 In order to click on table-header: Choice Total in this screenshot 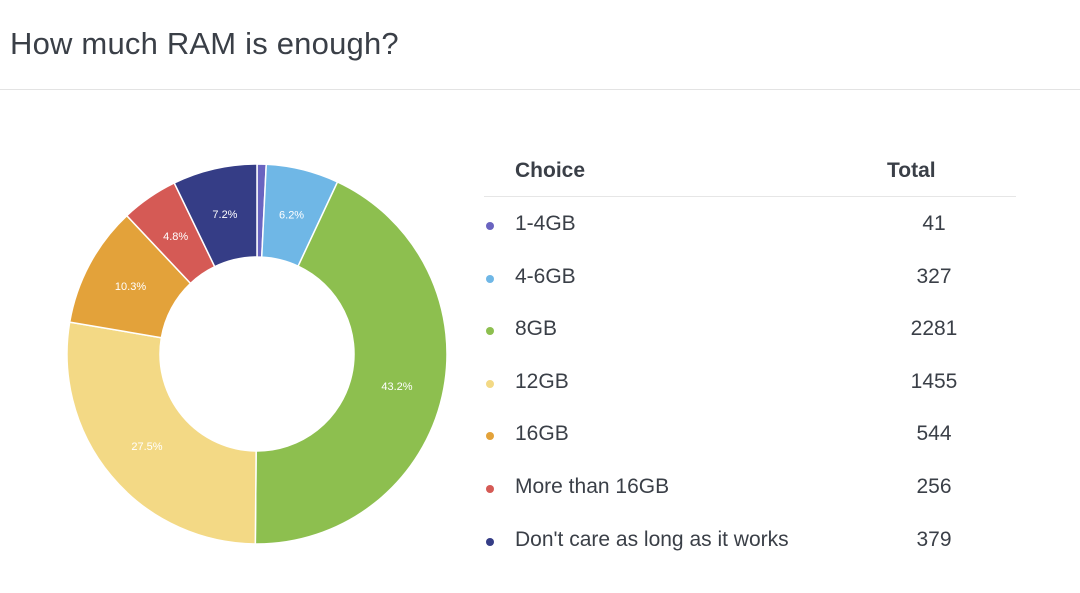, I will do `click(750, 173)`.